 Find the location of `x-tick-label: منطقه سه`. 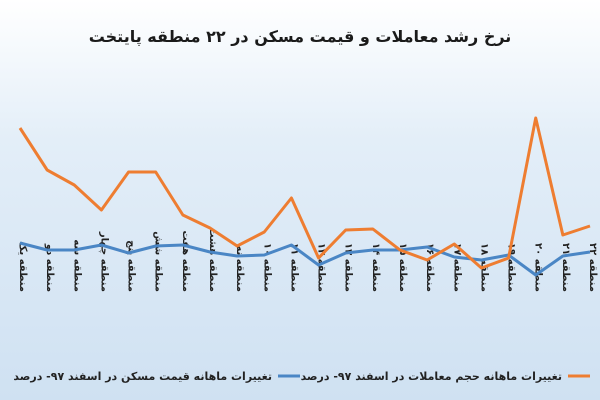

x-tick-label: منطقه سه is located at coordinates (76, 265).